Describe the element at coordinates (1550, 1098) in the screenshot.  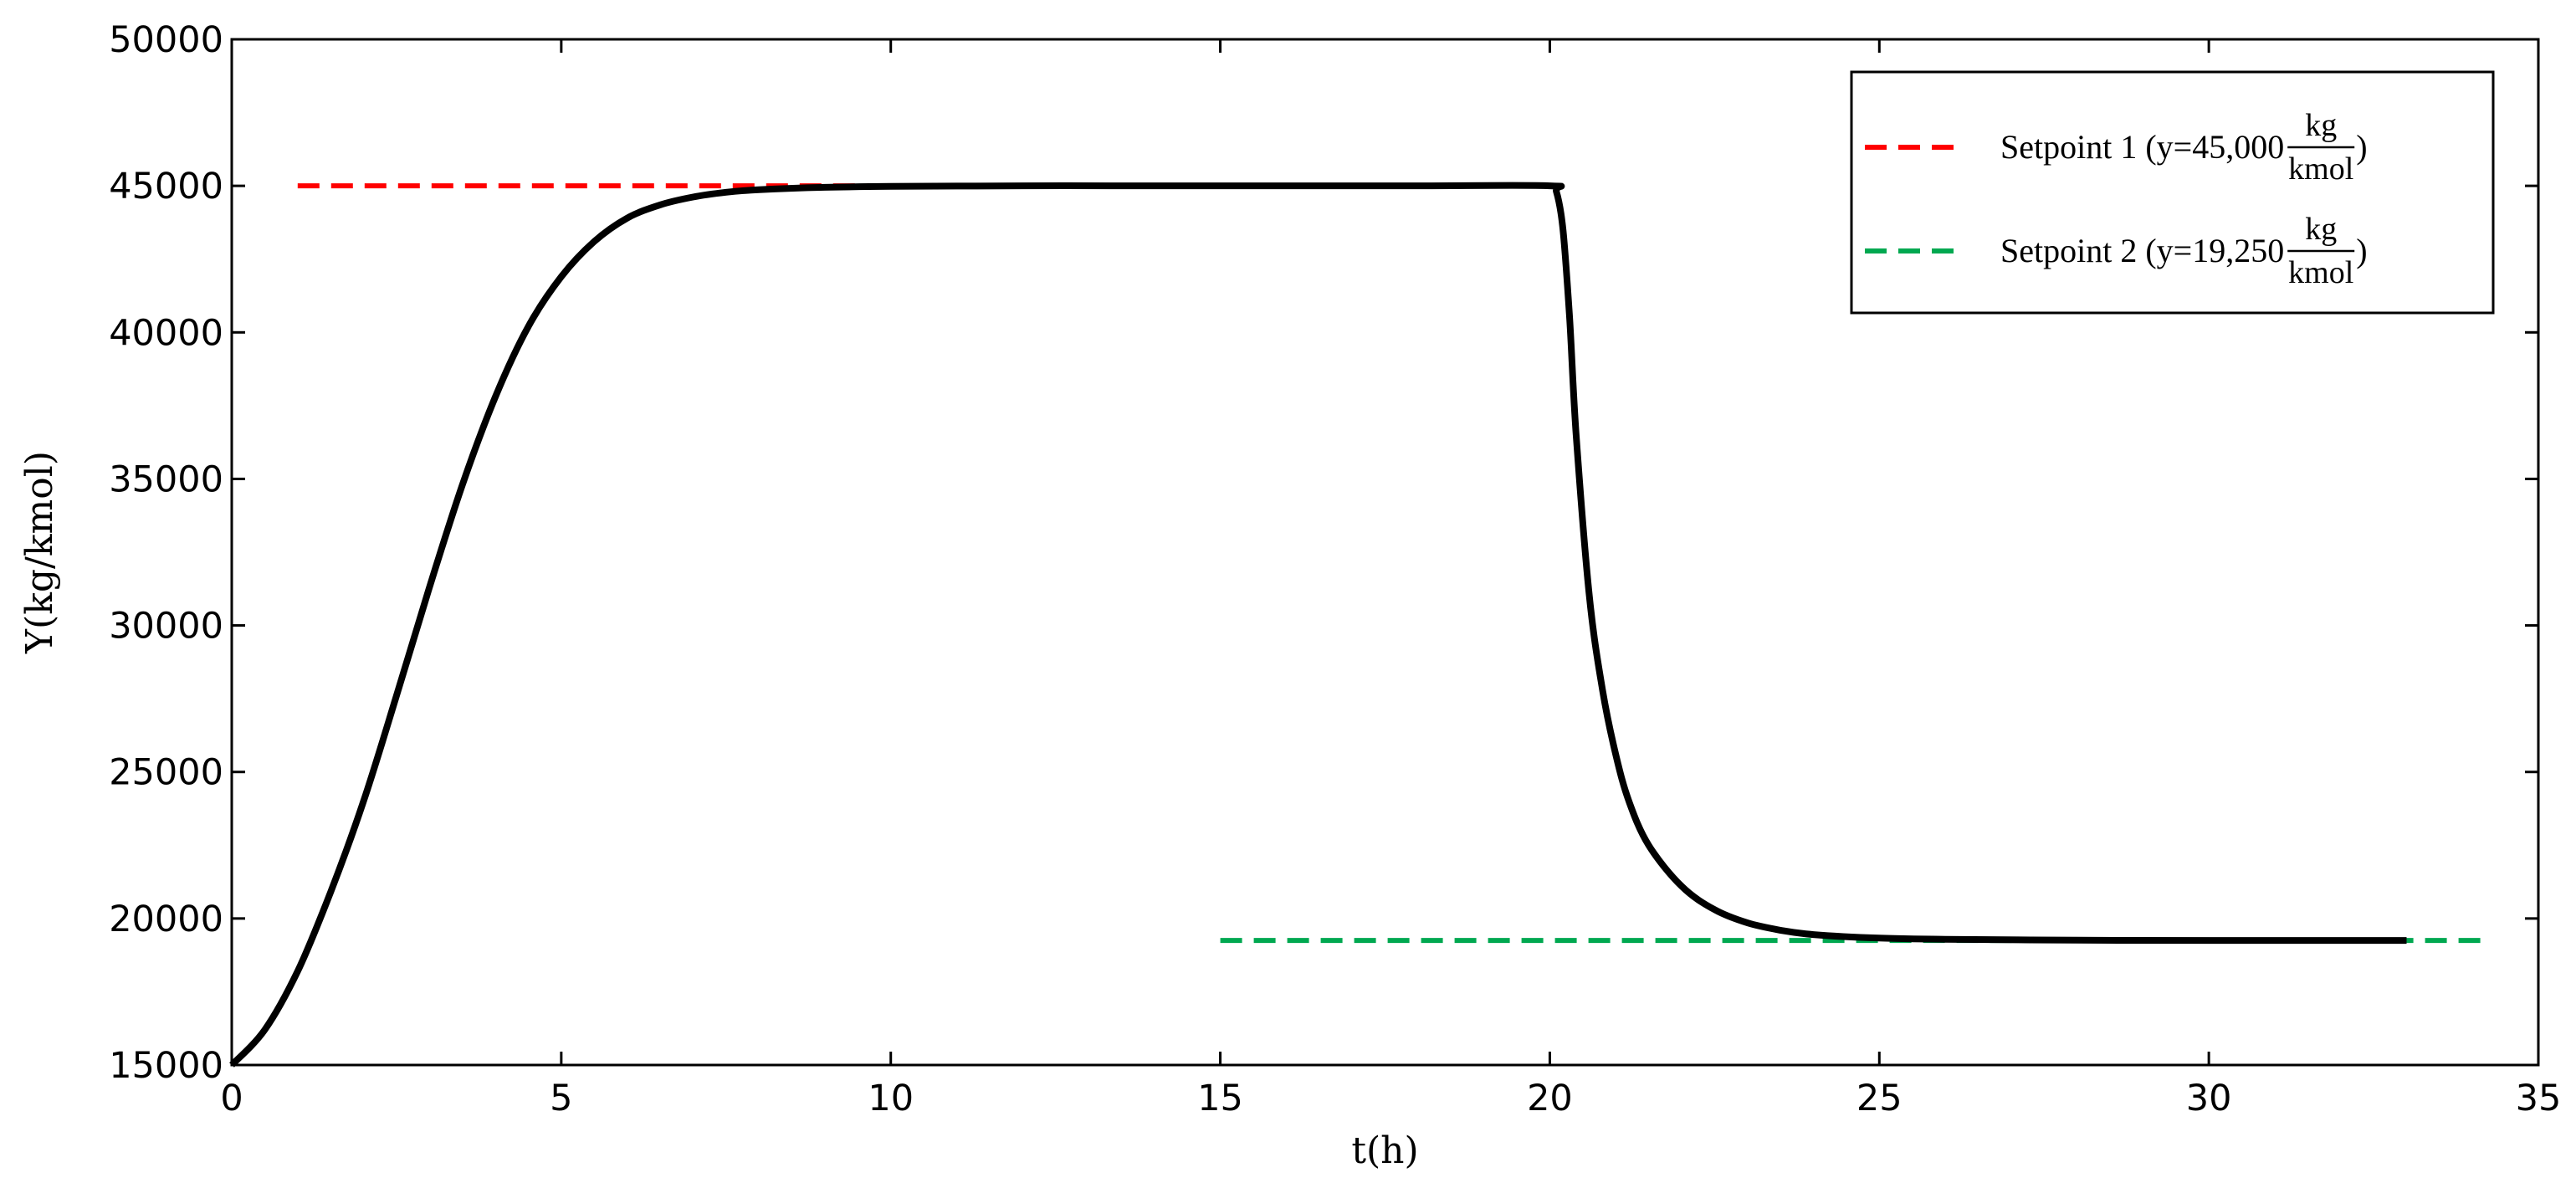
I see `x-tick-label: 20` at that location.